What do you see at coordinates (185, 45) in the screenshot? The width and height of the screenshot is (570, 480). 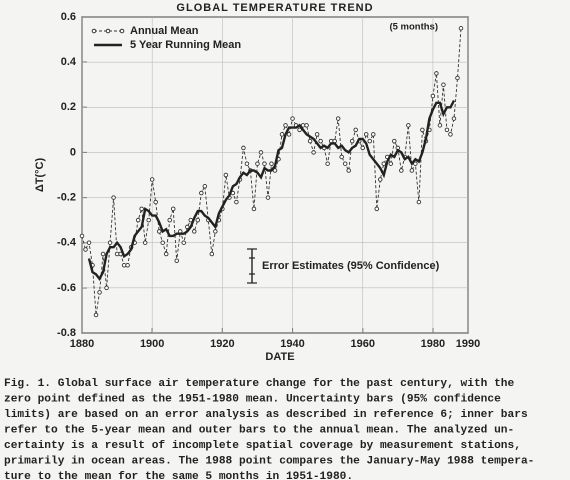 I see `legend-label: 5 Year Running Mean` at bounding box center [185, 45].